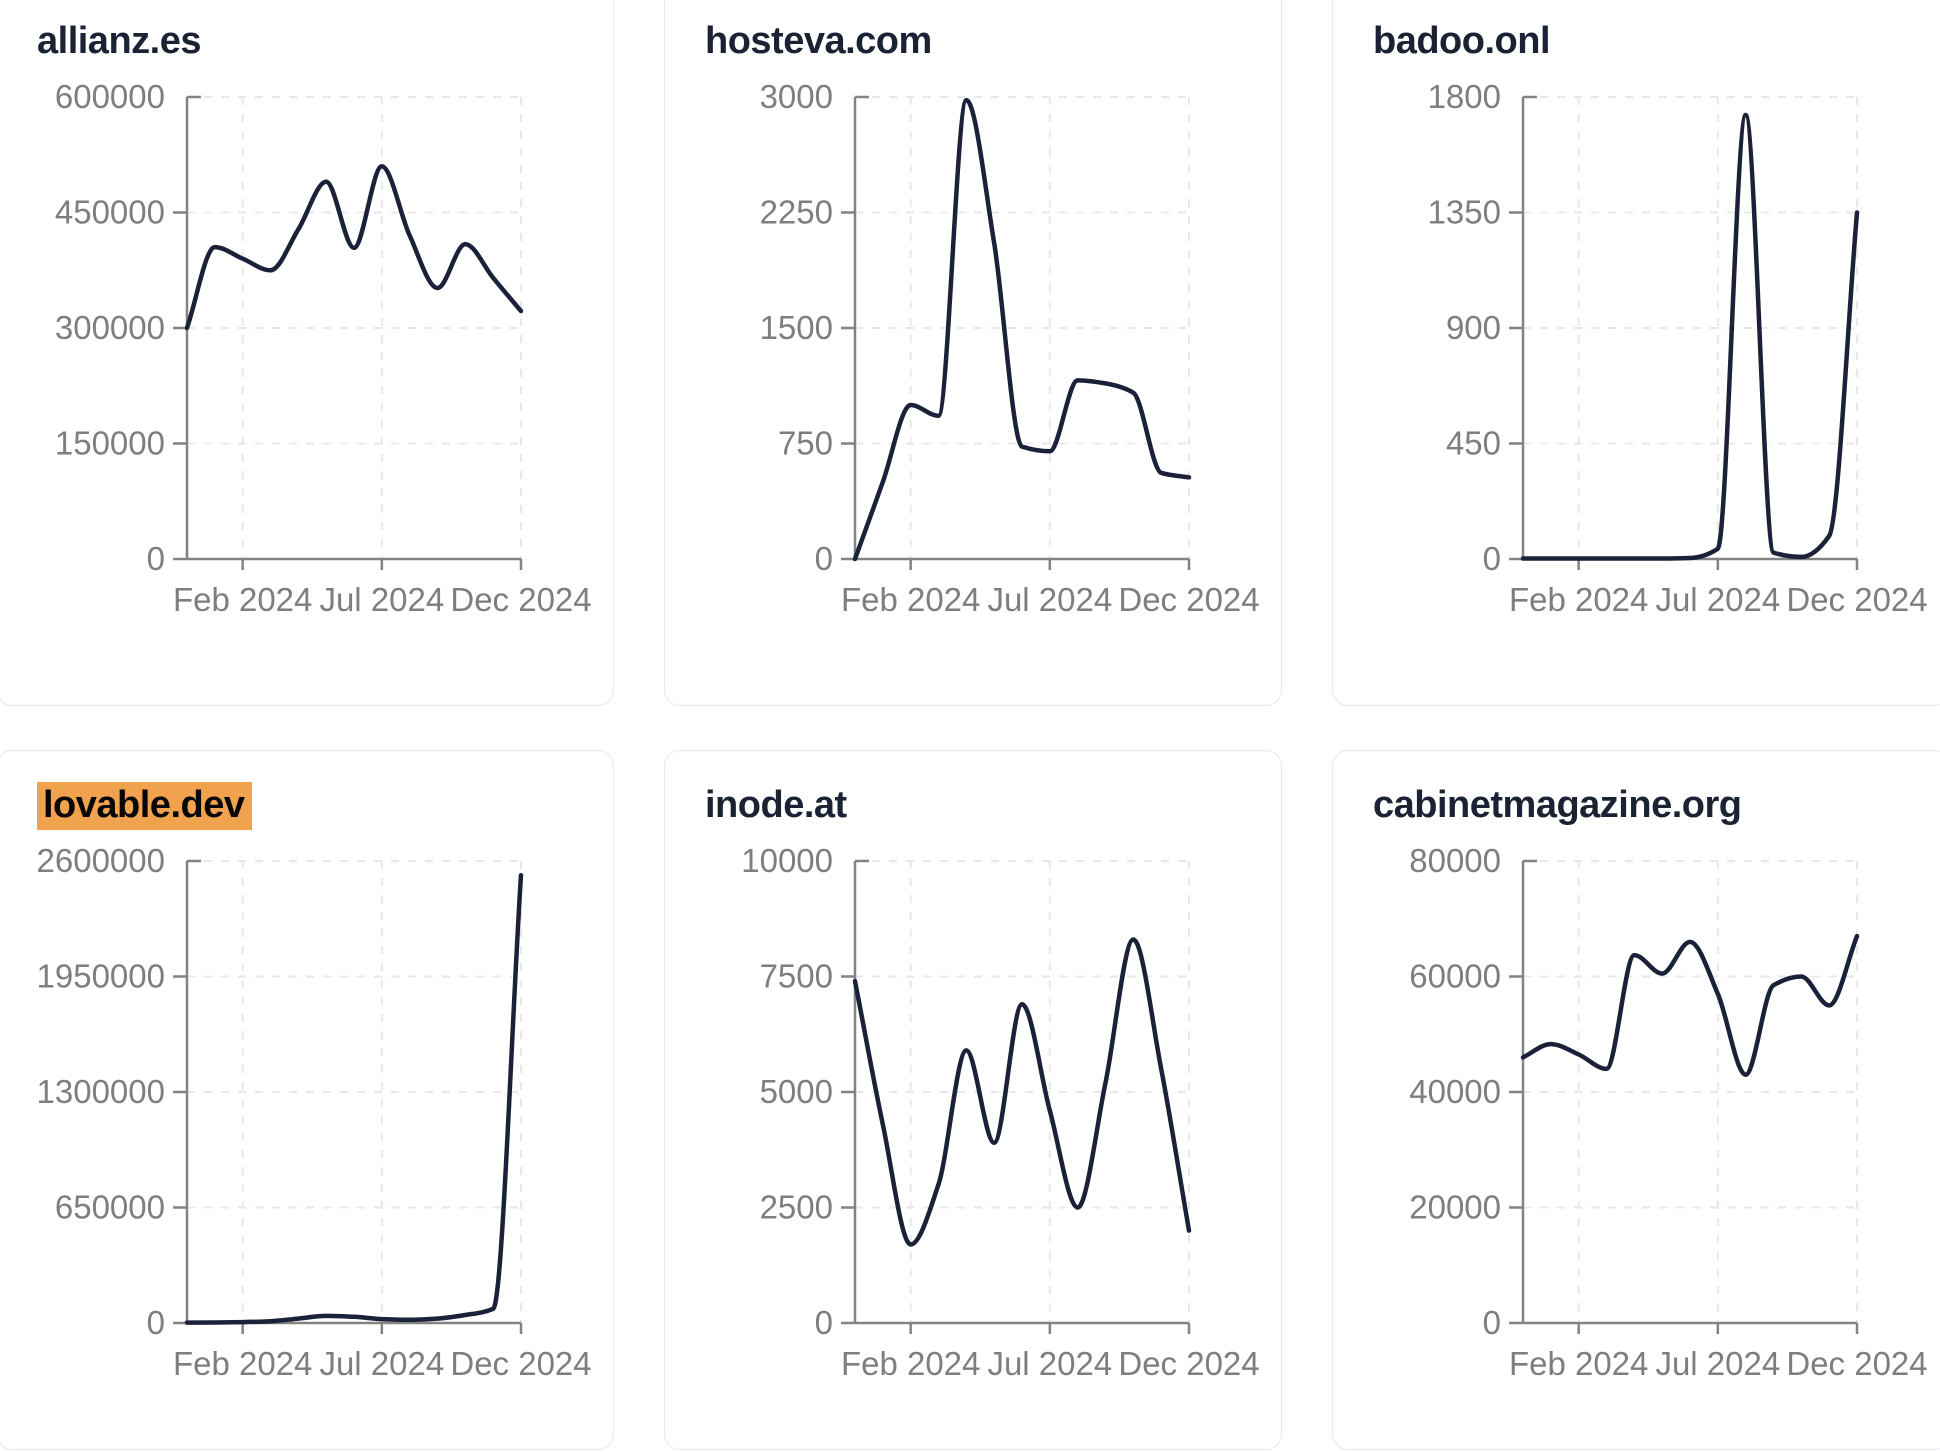 Image resolution: width=1940 pixels, height=1452 pixels. I want to click on y-tick-label: 2250, so click(796, 212).